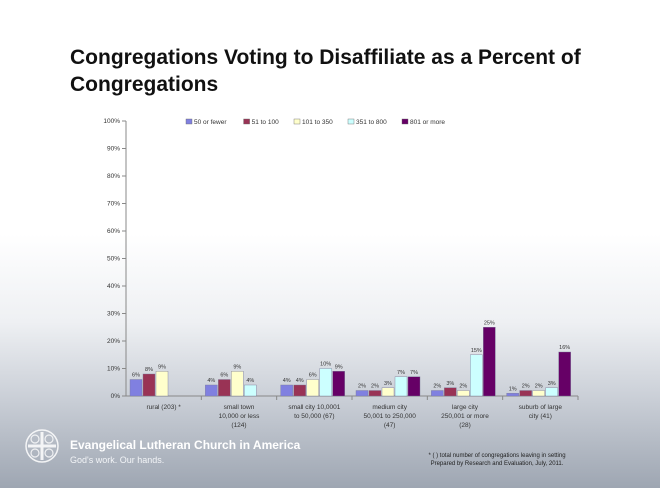 The image size is (660, 488). Describe the element at coordinates (238, 425) in the screenshot. I see `x-category-label: (124)` at that location.